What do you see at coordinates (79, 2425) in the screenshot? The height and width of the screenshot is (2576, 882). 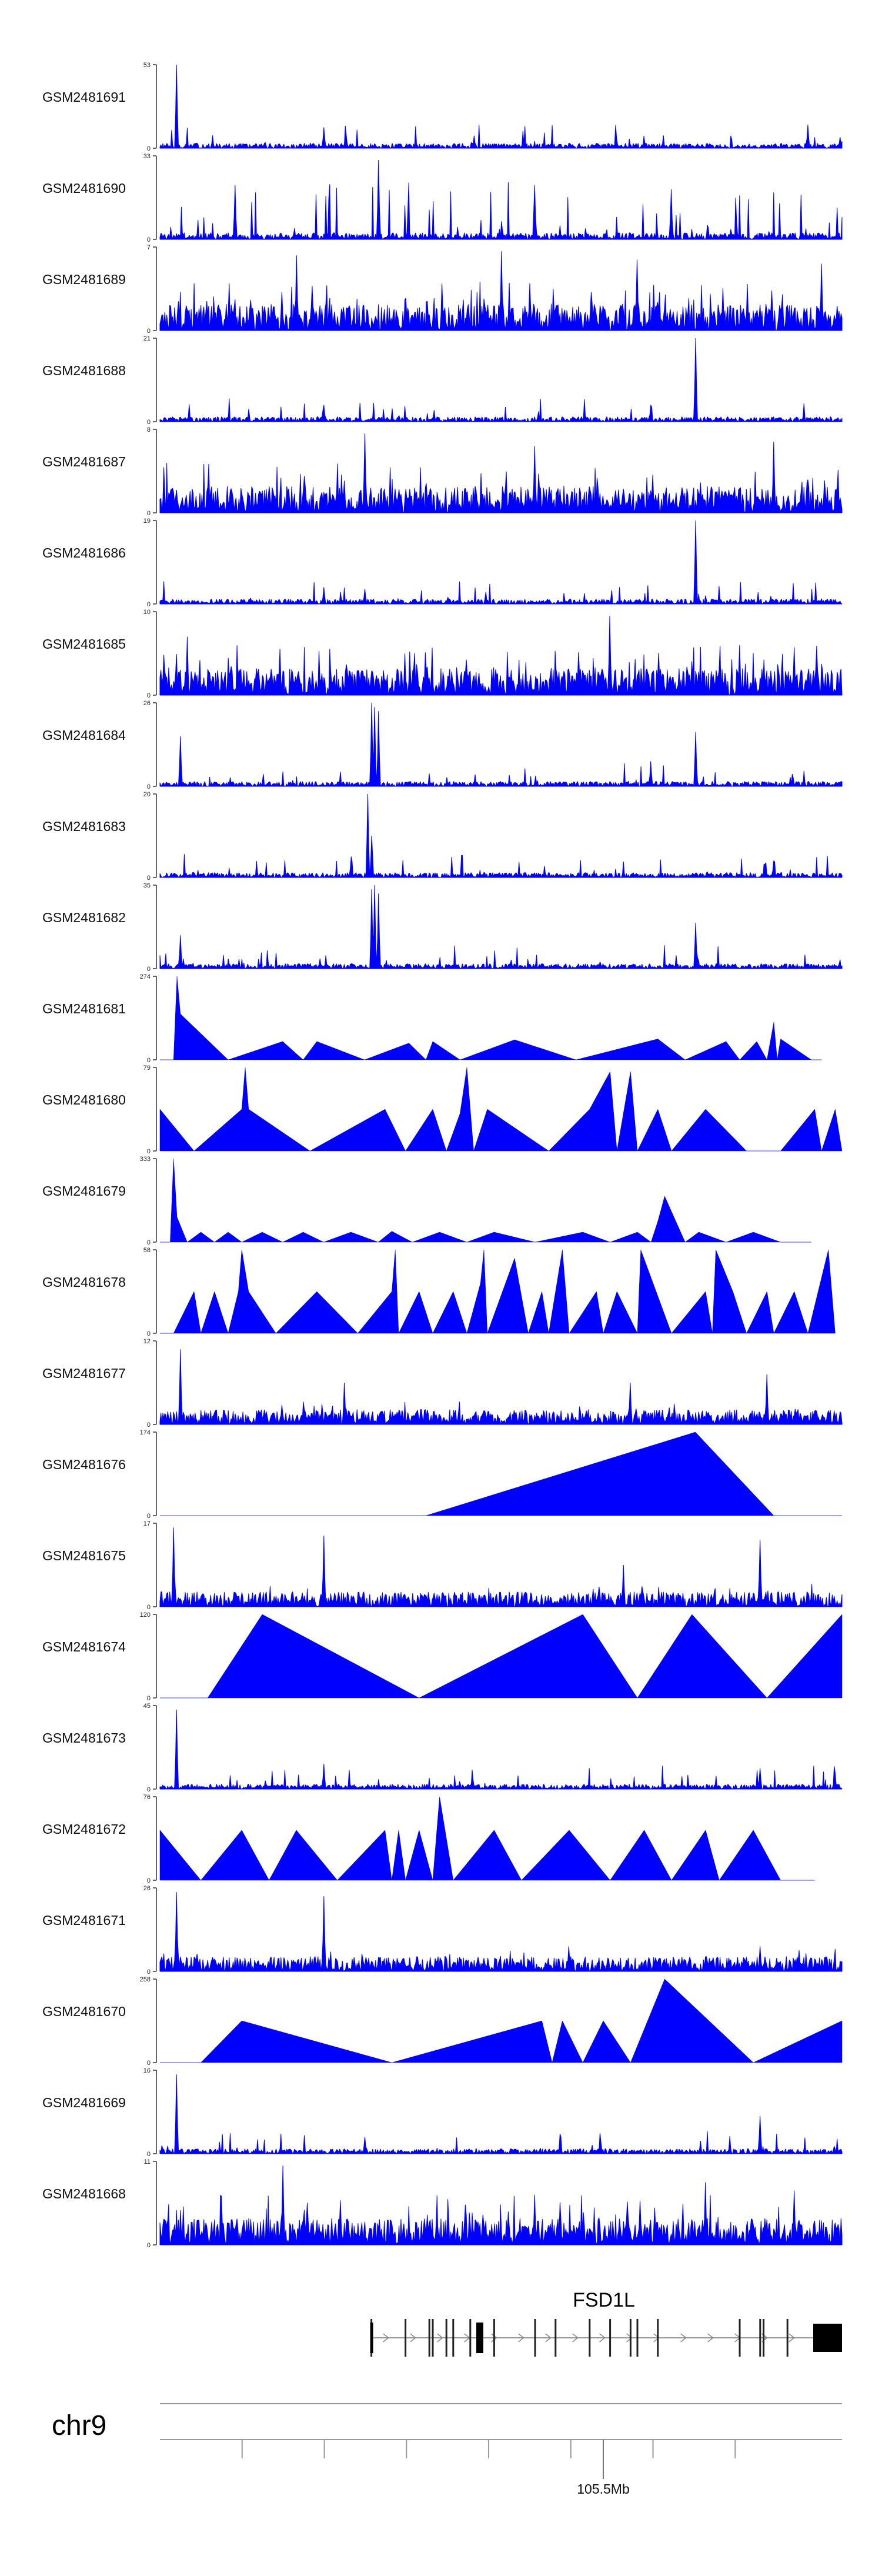 I see `chromosome-label: chr9` at bounding box center [79, 2425].